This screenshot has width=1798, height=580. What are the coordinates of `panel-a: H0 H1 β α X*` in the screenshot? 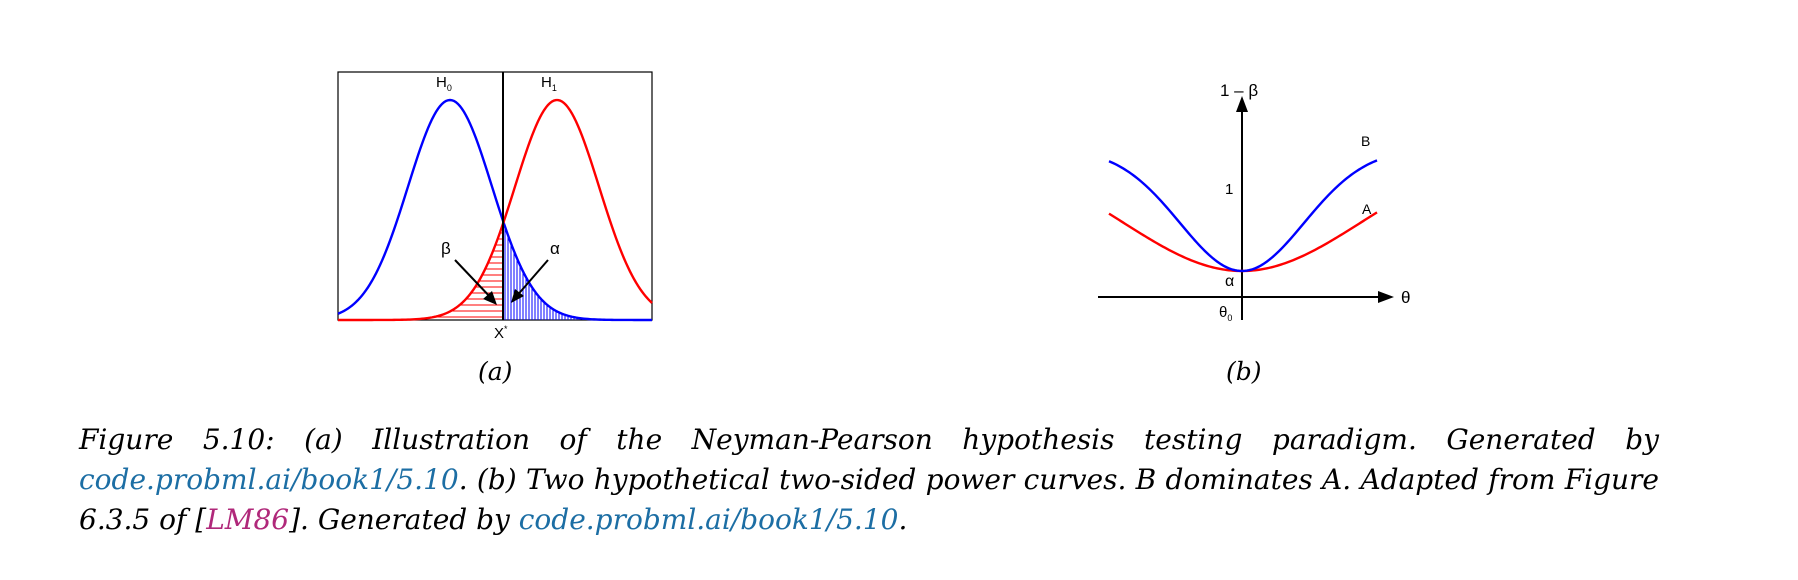 It's located at (495, 206).